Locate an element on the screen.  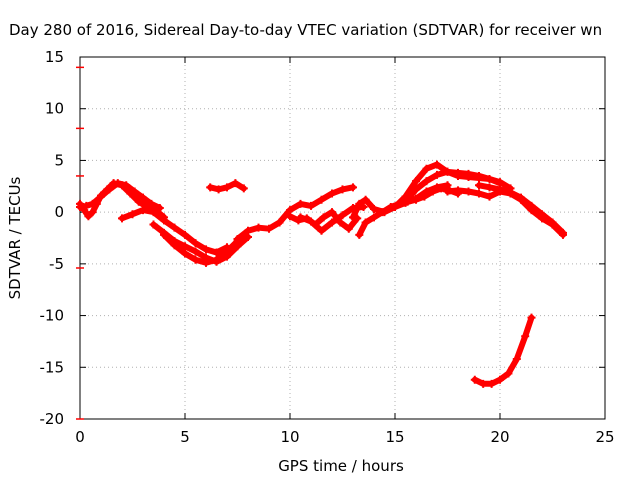
y-tick-label: -10 is located at coordinates (52, 316).